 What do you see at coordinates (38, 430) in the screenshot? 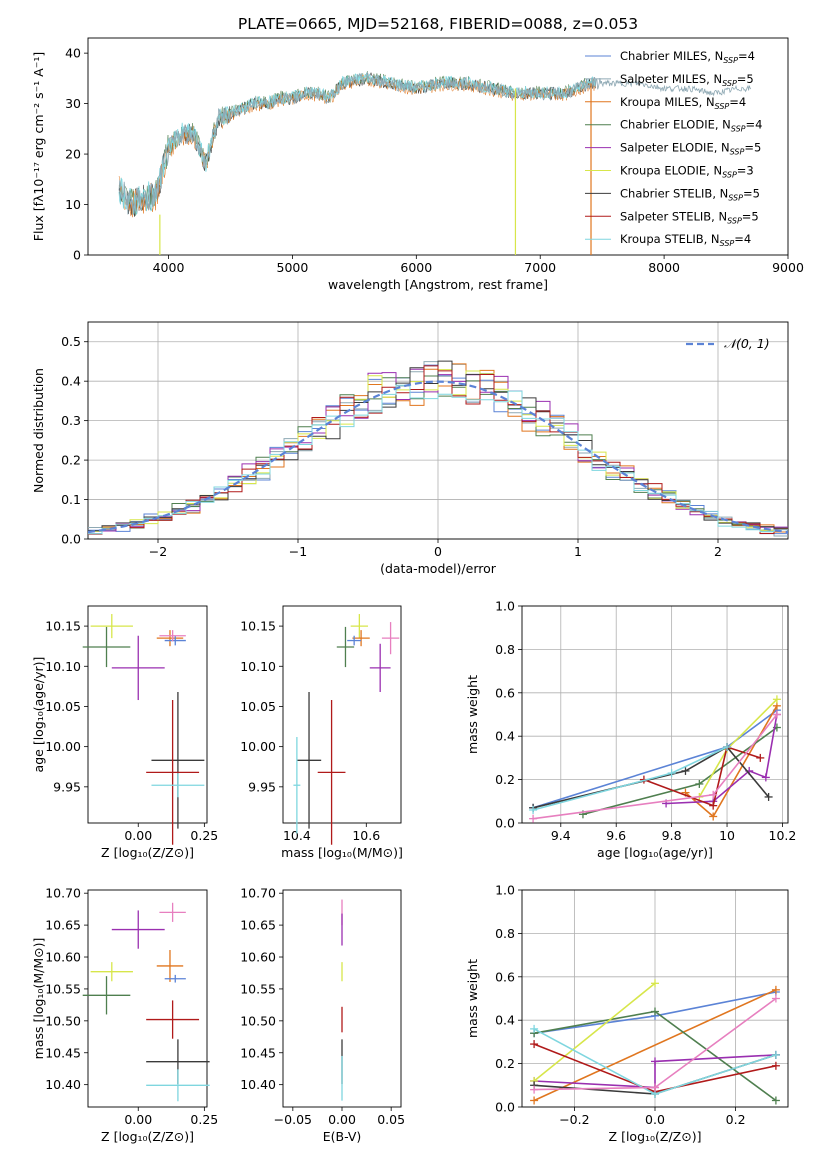
I see `y-axis-label: Normed distribution` at bounding box center [38, 430].